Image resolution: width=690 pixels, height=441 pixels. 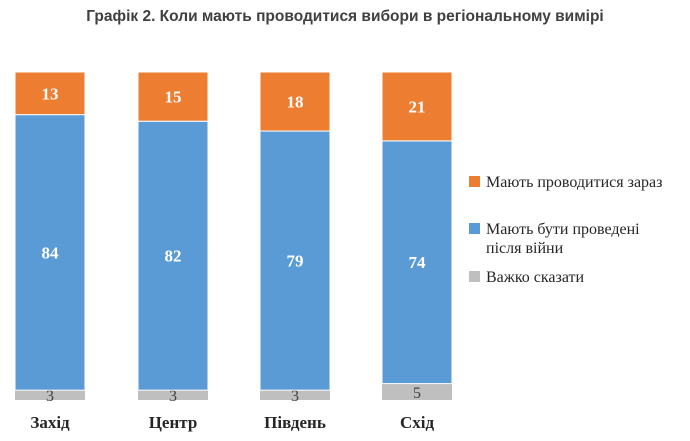 I want to click on legend-label: після війни, so click(x=525, y=248).